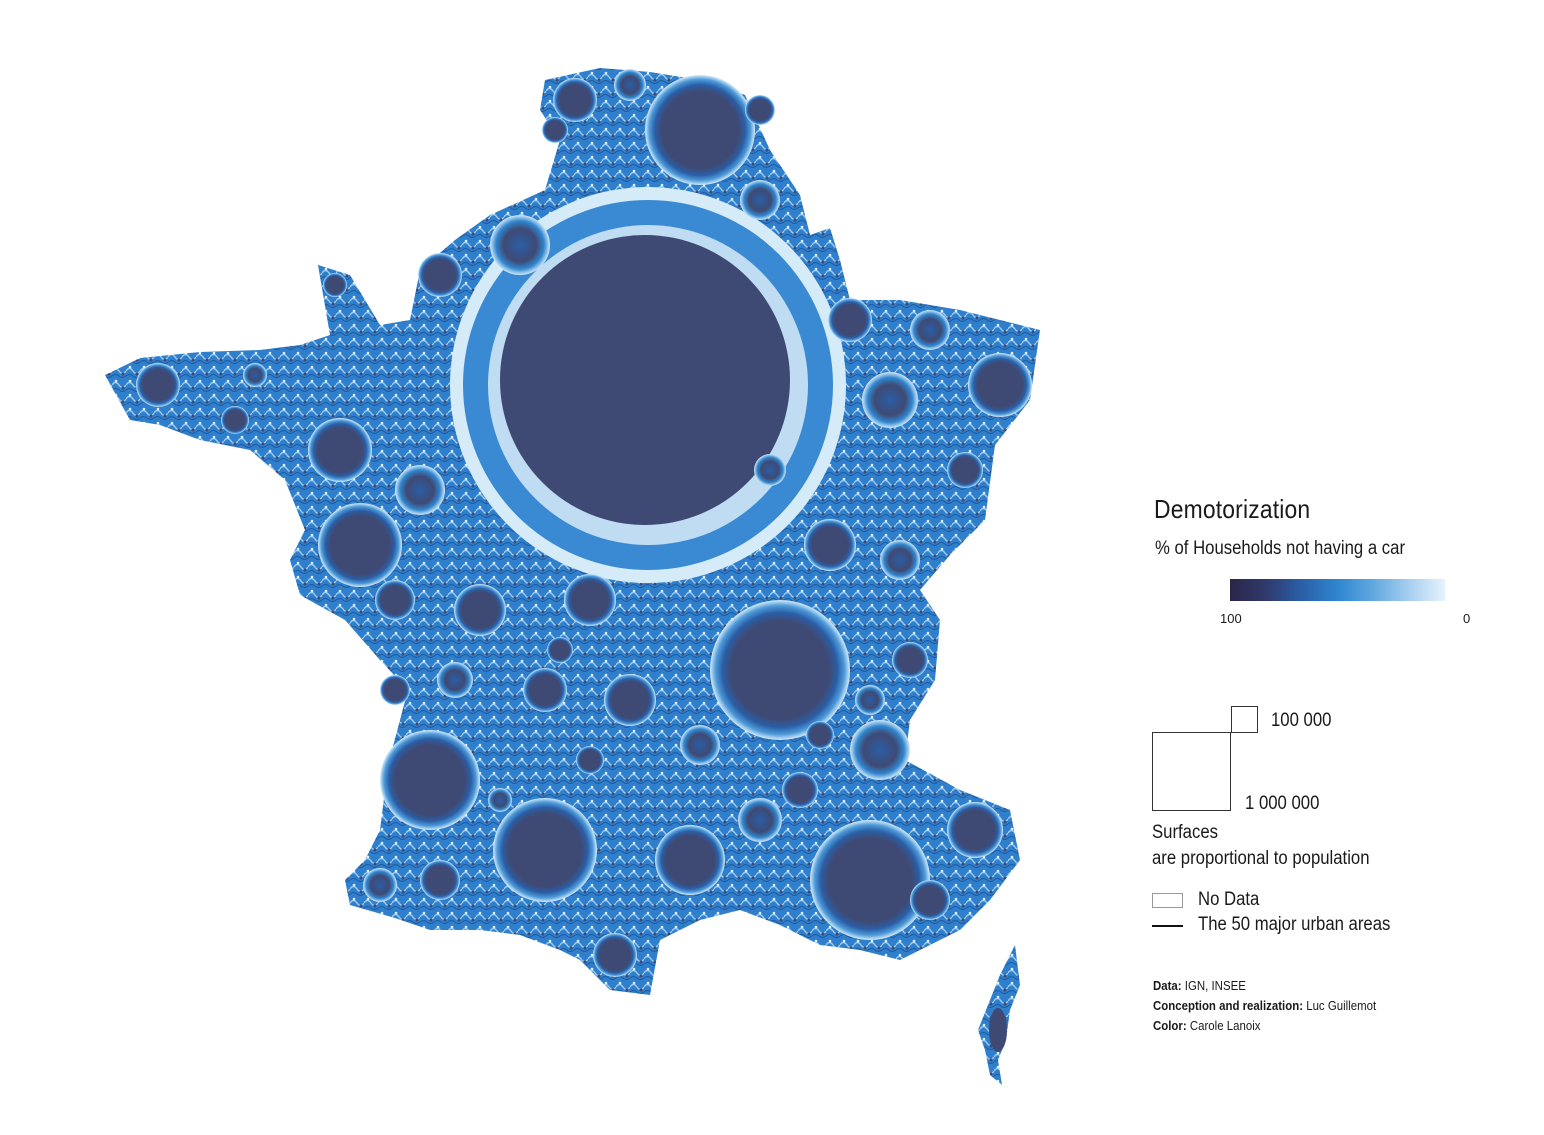 This screenshot has height=1135, width=1544. I want to click on brive-urban-area, so click(590, 760).